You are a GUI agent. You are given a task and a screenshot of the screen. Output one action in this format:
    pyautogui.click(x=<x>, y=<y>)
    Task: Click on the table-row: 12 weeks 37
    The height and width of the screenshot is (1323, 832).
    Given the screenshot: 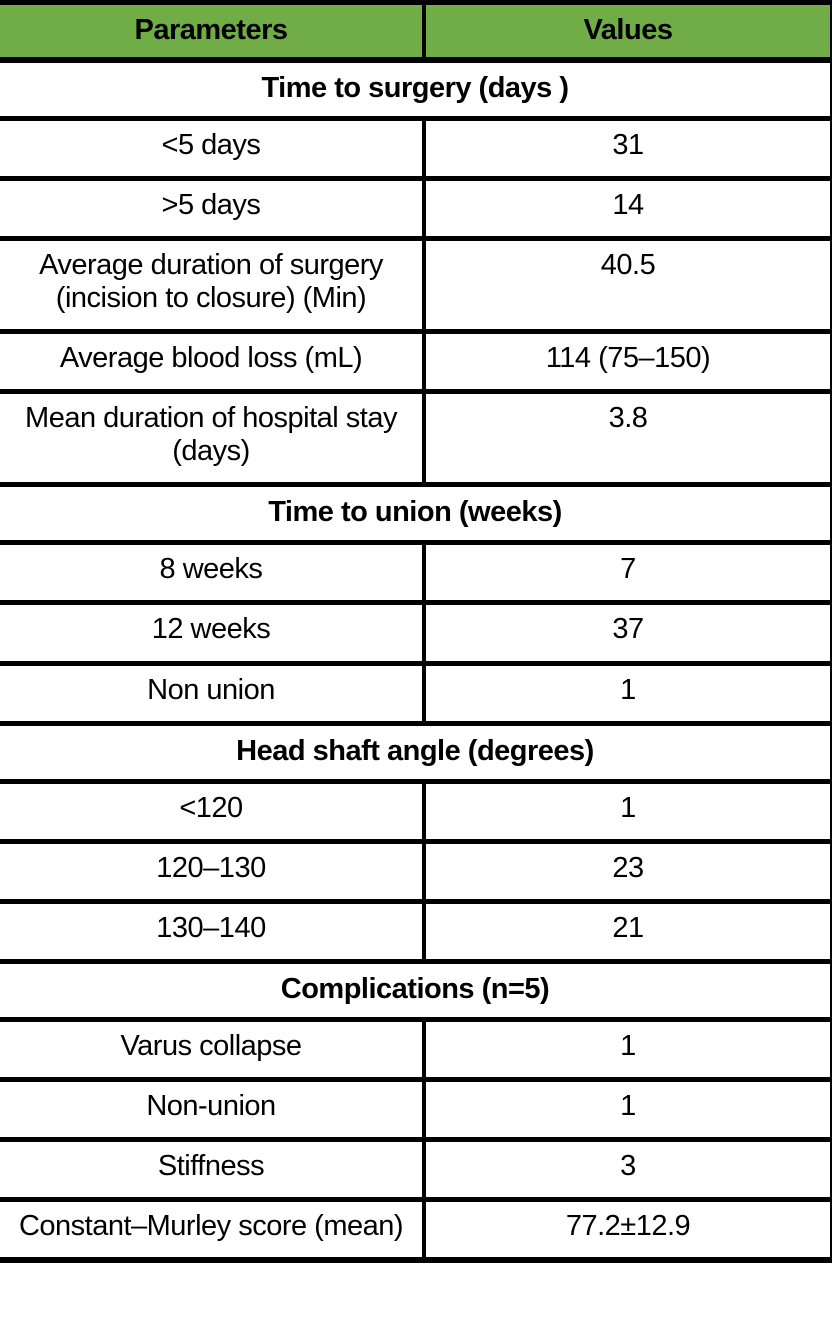 What is the action you would take?
    pyautogui.click(x=416, y=633)
    